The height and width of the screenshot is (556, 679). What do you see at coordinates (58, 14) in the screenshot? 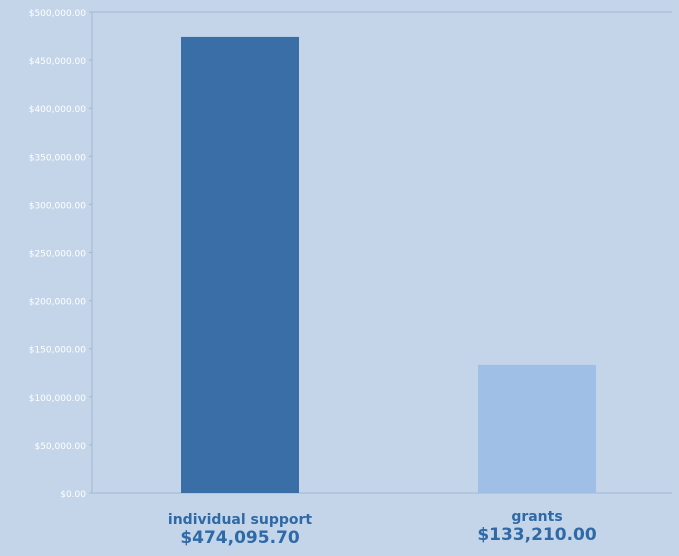
I see `y-tick-label: $500,000.00` at bounding box center [58, 14].